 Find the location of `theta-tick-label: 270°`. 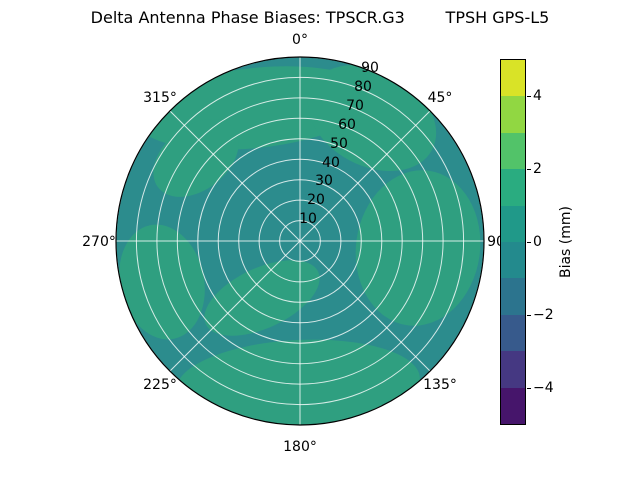

theta-tick-label: 270° is located at coordinates (99, 242).